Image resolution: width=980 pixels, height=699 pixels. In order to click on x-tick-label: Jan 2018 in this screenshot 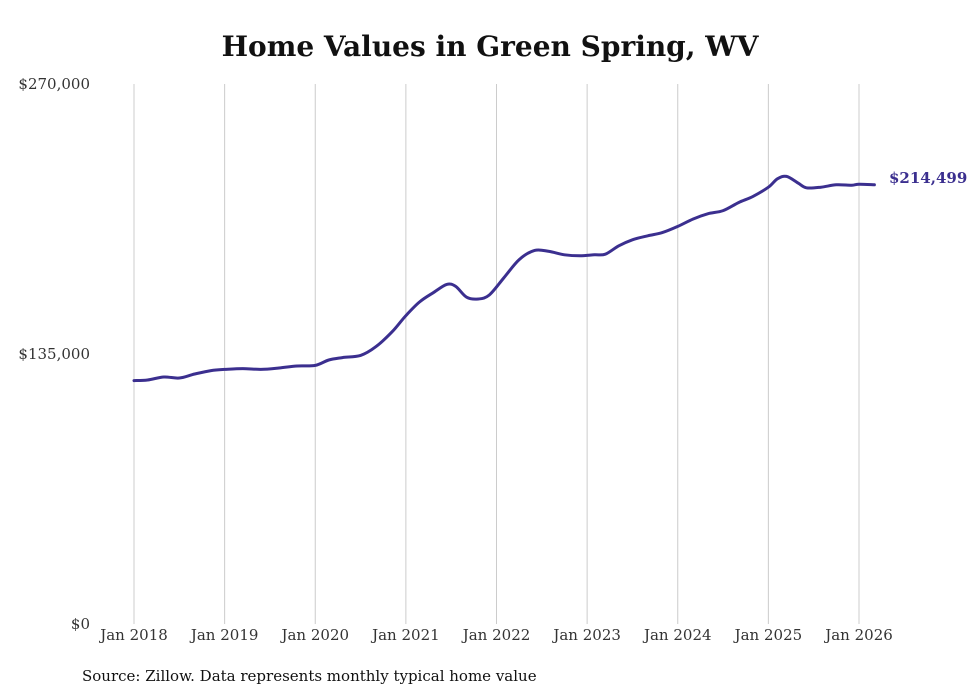, I will do `click(133, 635)`.